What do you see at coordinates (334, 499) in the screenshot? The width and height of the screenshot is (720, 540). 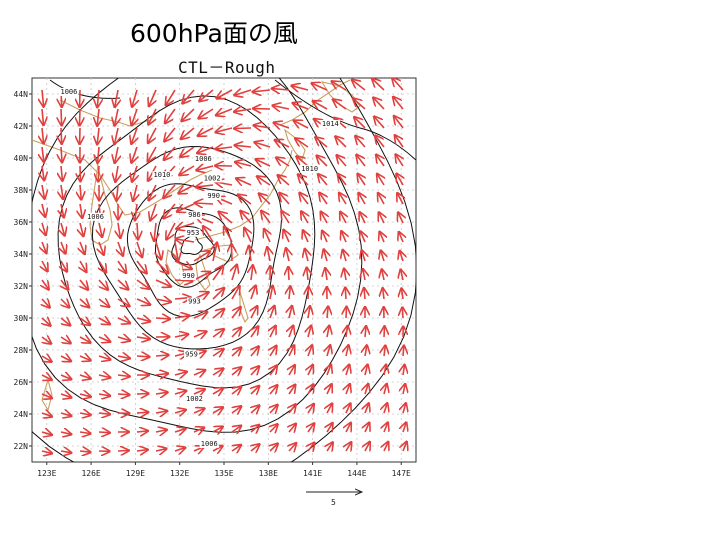 I see `vector-scale: 5` at bounding box center [334, 499].